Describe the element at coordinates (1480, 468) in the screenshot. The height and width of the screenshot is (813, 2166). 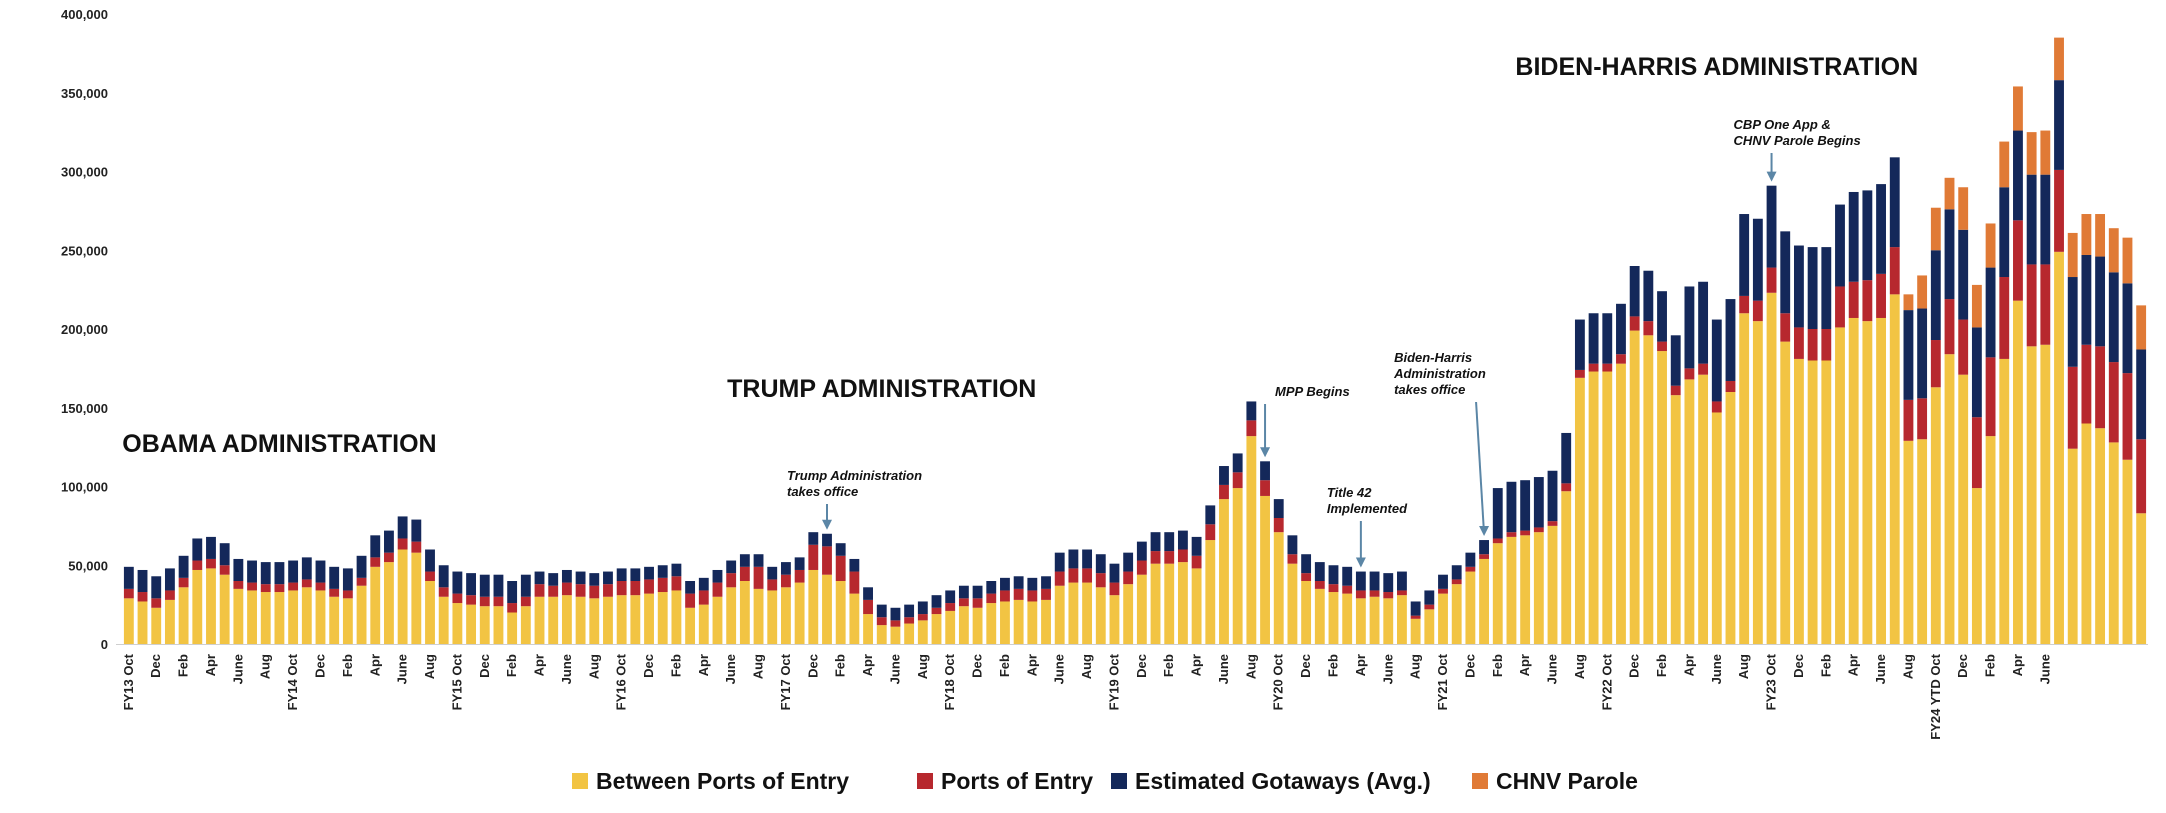
I see `annotation-arrow-line` at that location.